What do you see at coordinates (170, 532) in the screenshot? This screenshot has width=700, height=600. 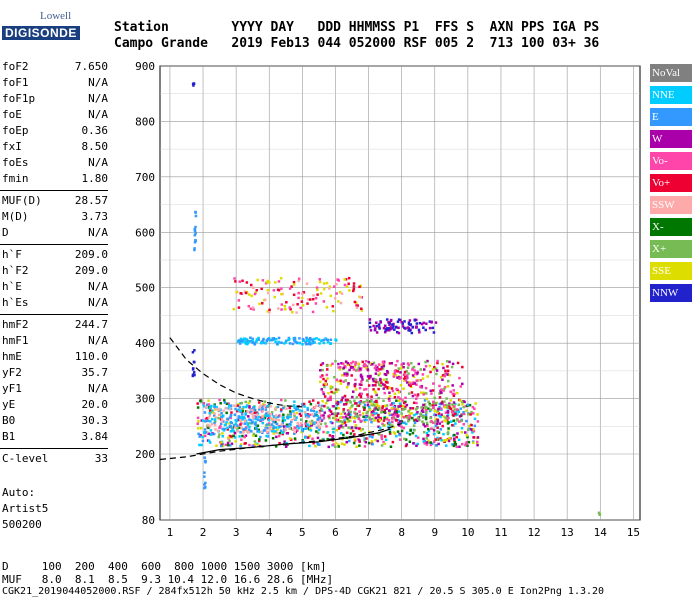 I see `x-tick-label: 1` at bounding box center [170, 532].